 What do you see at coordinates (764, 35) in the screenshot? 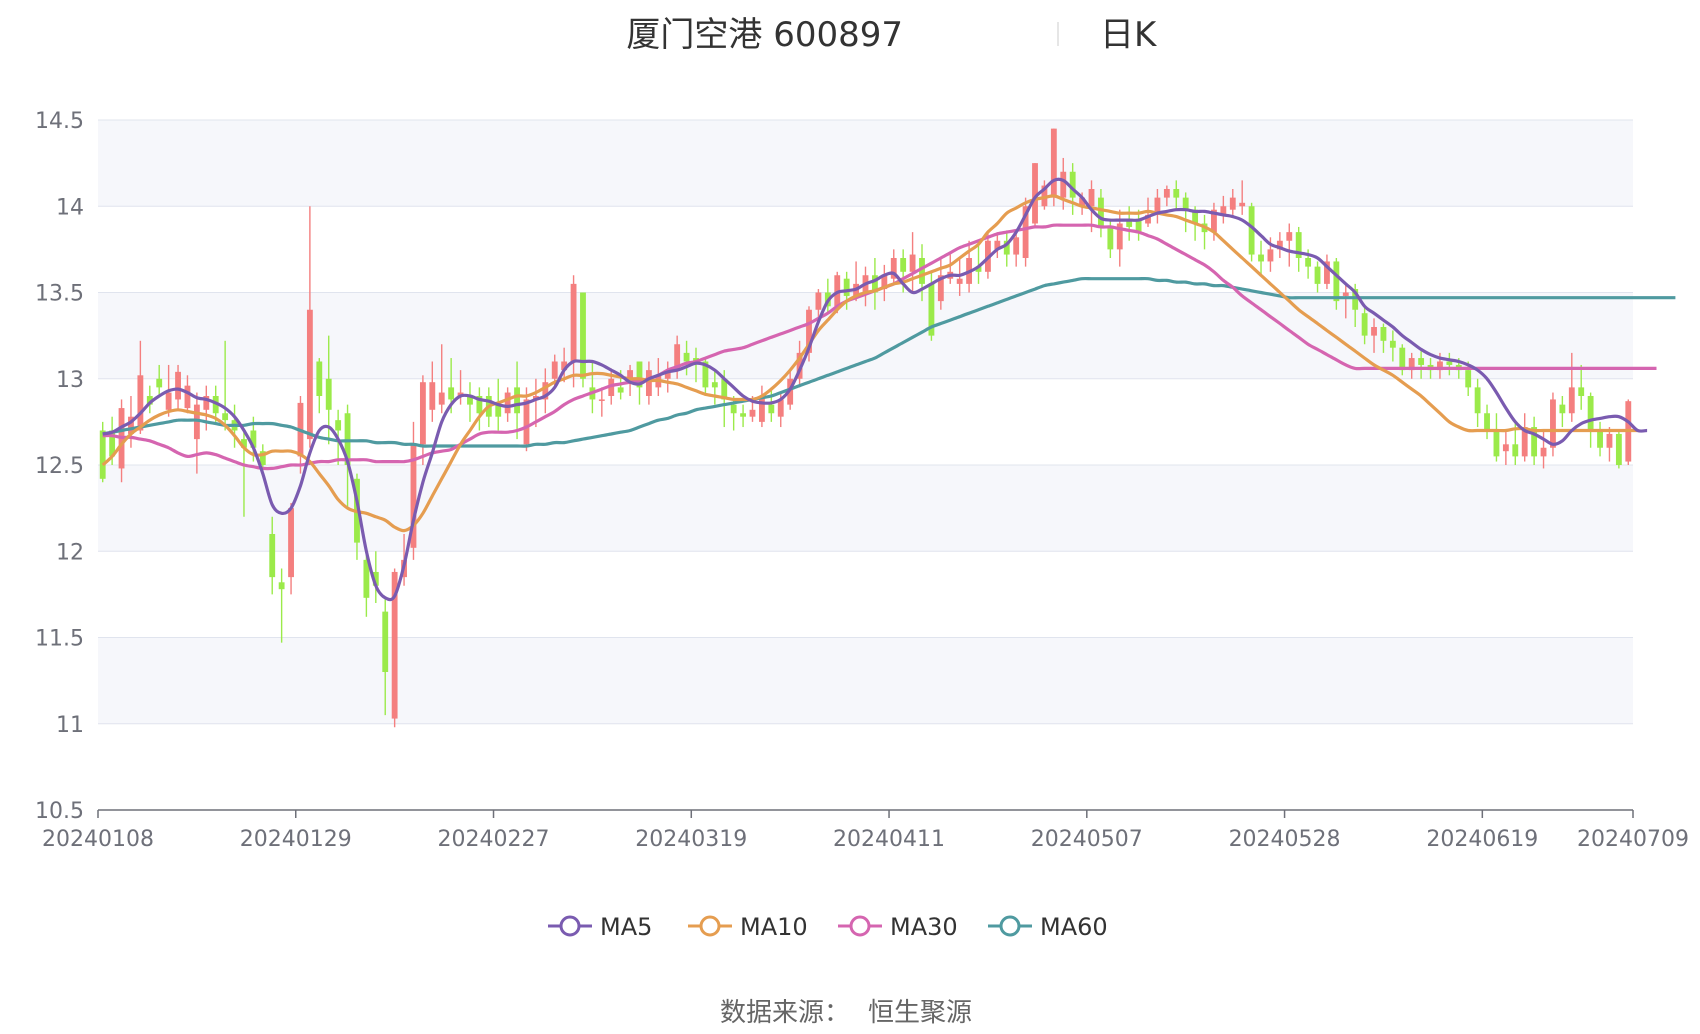
I see `chart-title: 厦门空港 600897` at bounding box center [764, 35].